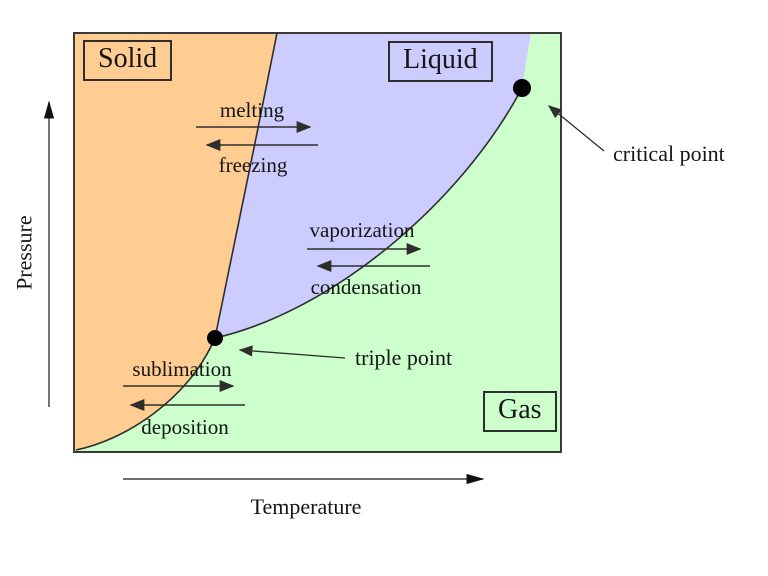 The width and height of the screenshot is (768, 576). I want to click on sublimation-curve, so click(145, 394).